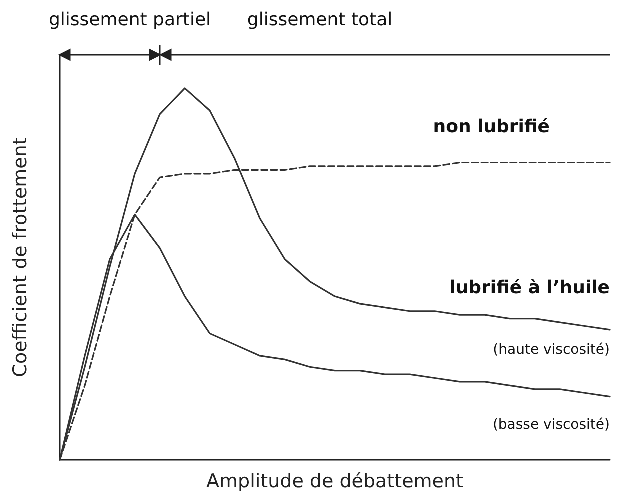 The width and height of the screenshot is (627, 496). I want to click on y-axis-title: Coefficient de frottement, so click(21, 258).